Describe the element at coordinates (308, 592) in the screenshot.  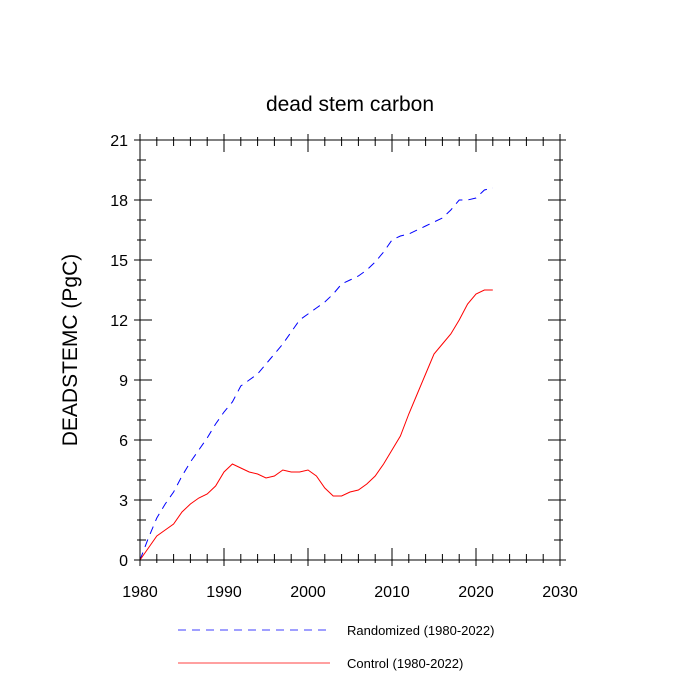
I see `x-tick-label: 2000` at that location.